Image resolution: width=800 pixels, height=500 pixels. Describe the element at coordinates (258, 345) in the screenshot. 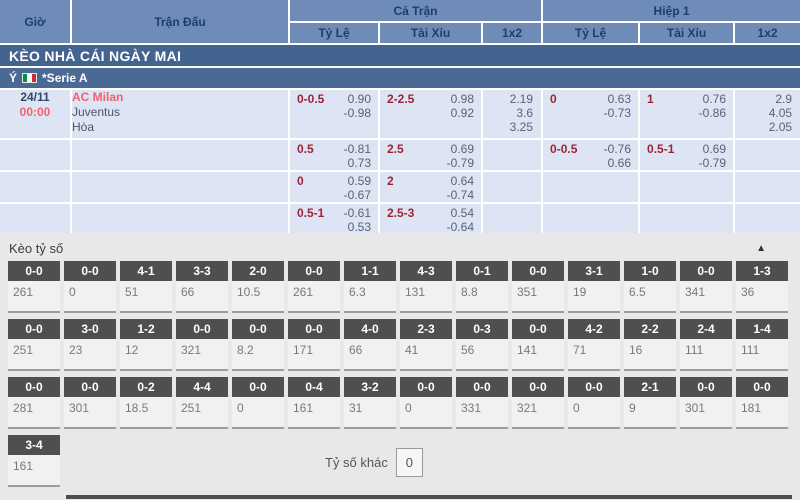

I see `score-box: 0-0 8.2` at that location.